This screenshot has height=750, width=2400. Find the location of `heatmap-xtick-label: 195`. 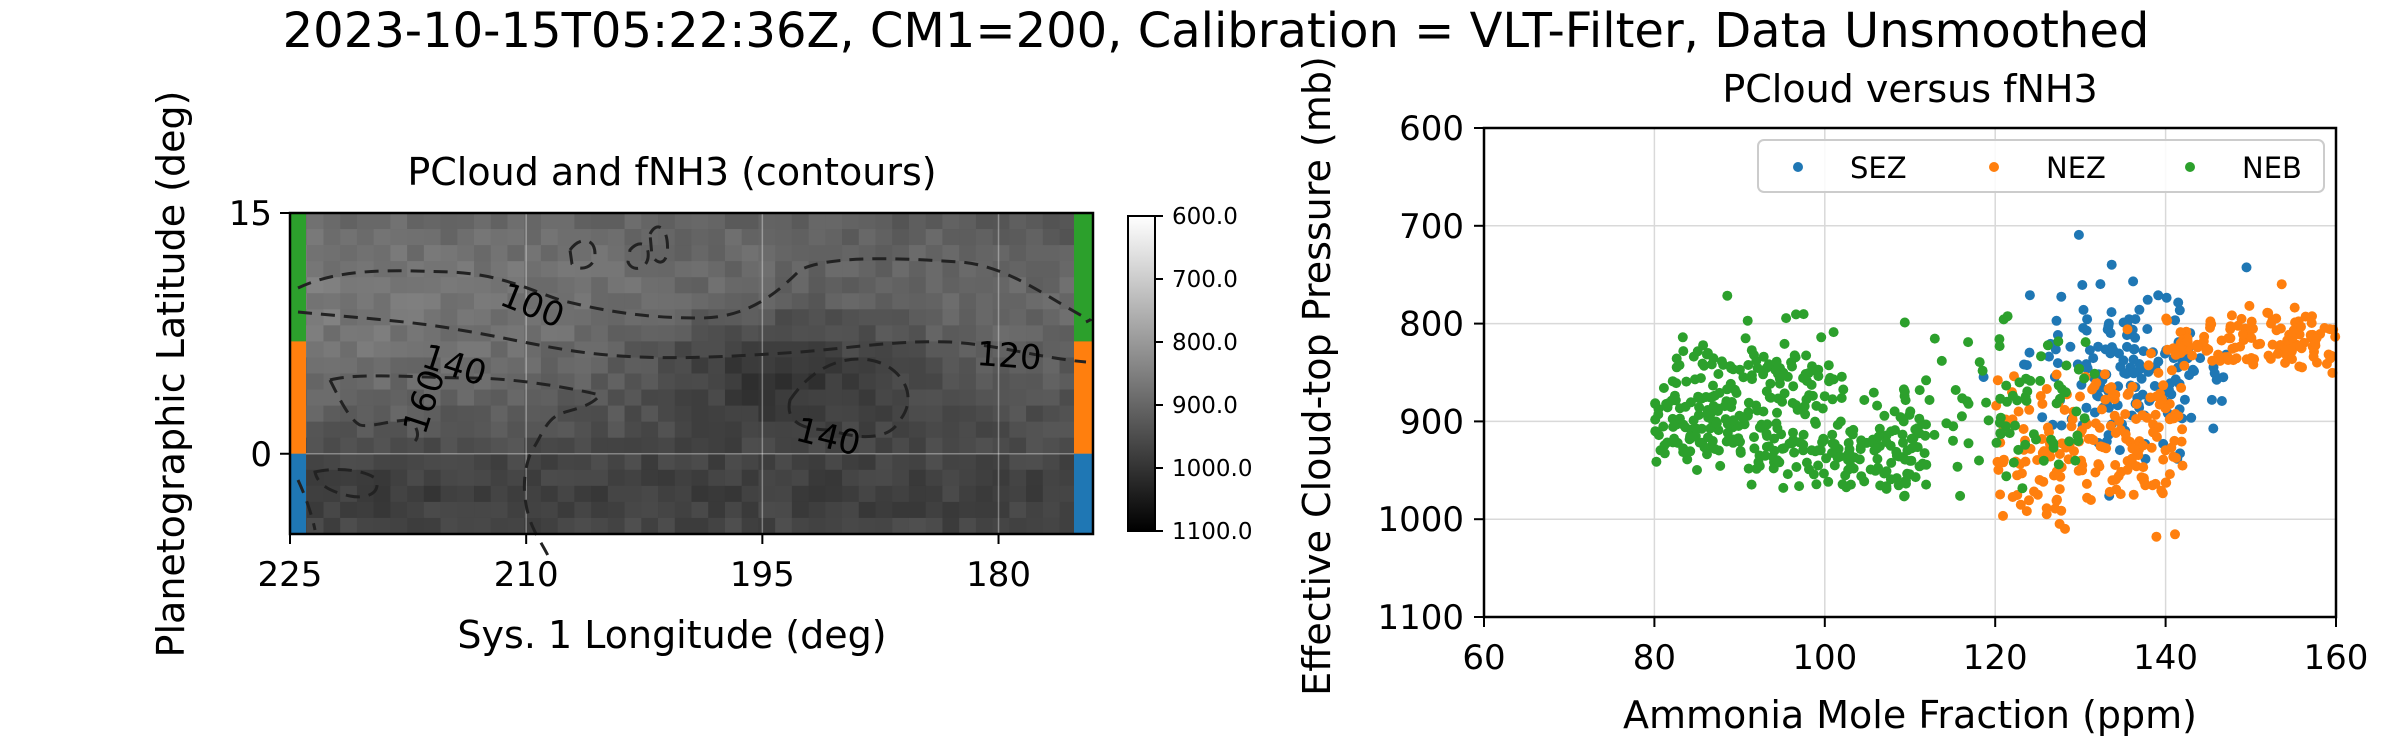

heatmap-xtick-label: 195 is located at coordinates (762, 575).